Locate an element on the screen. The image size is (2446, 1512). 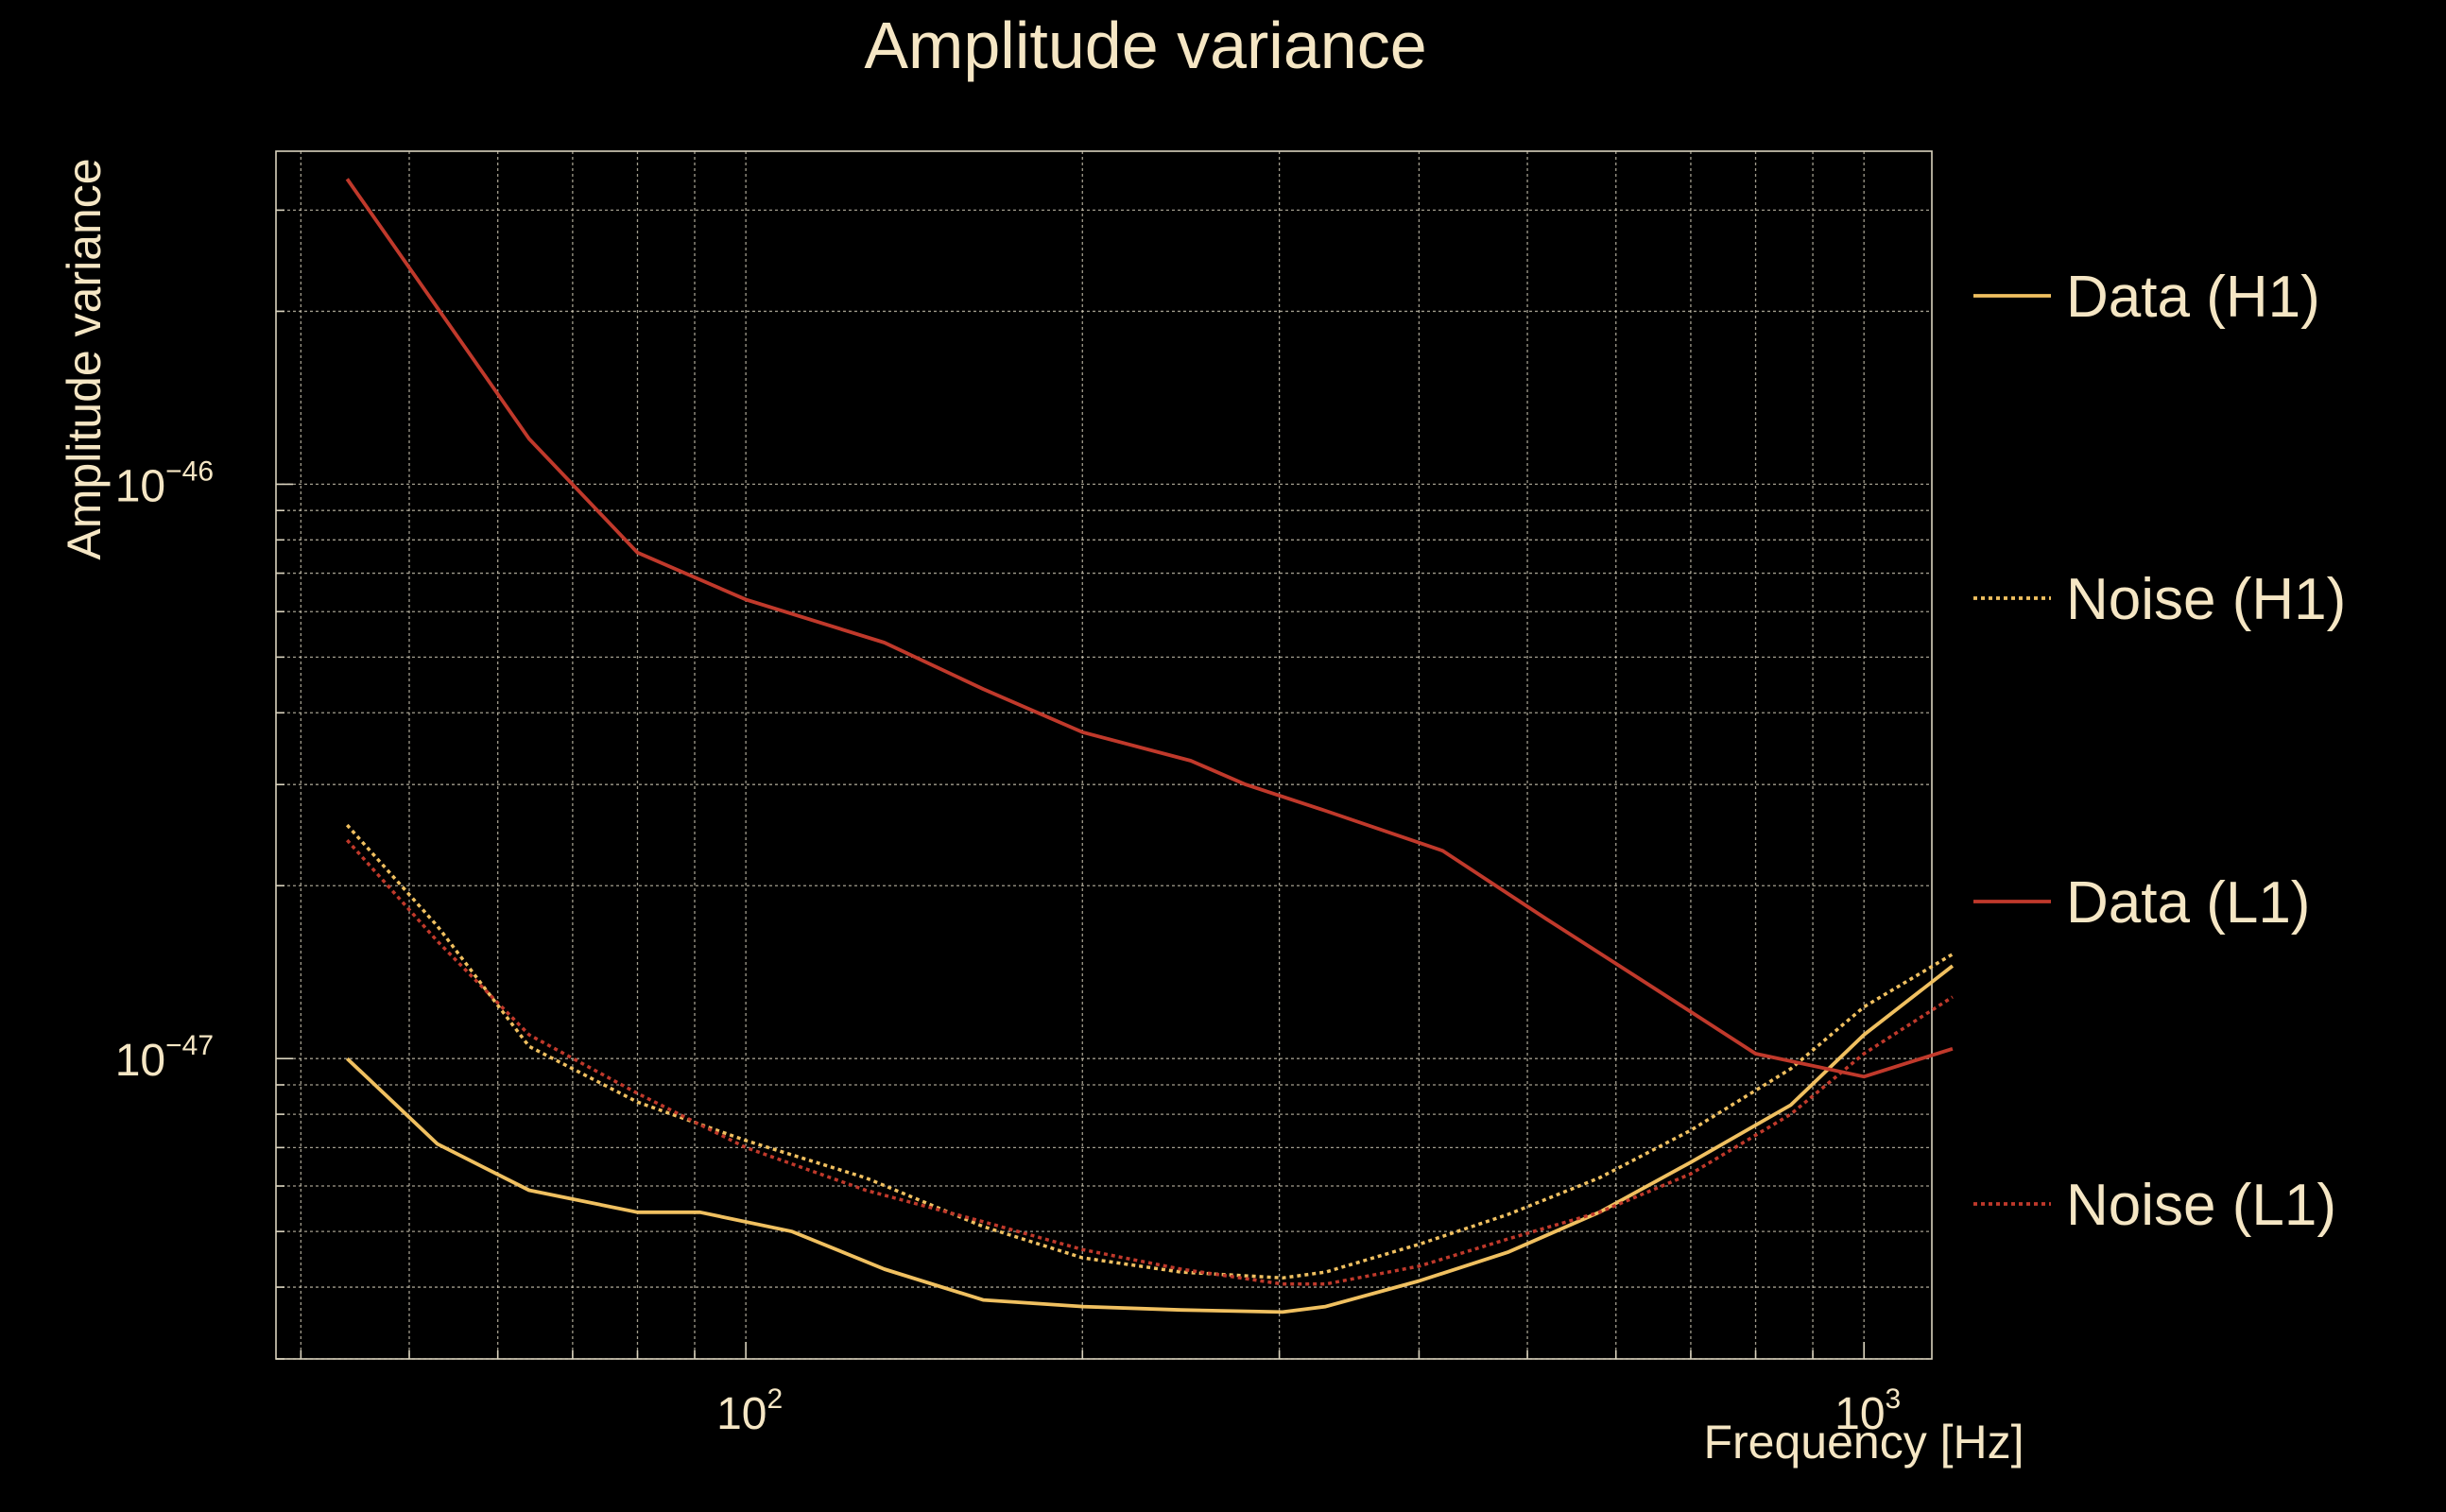
y-tick-label: 10−47 is located at coordinates (165, 1058).